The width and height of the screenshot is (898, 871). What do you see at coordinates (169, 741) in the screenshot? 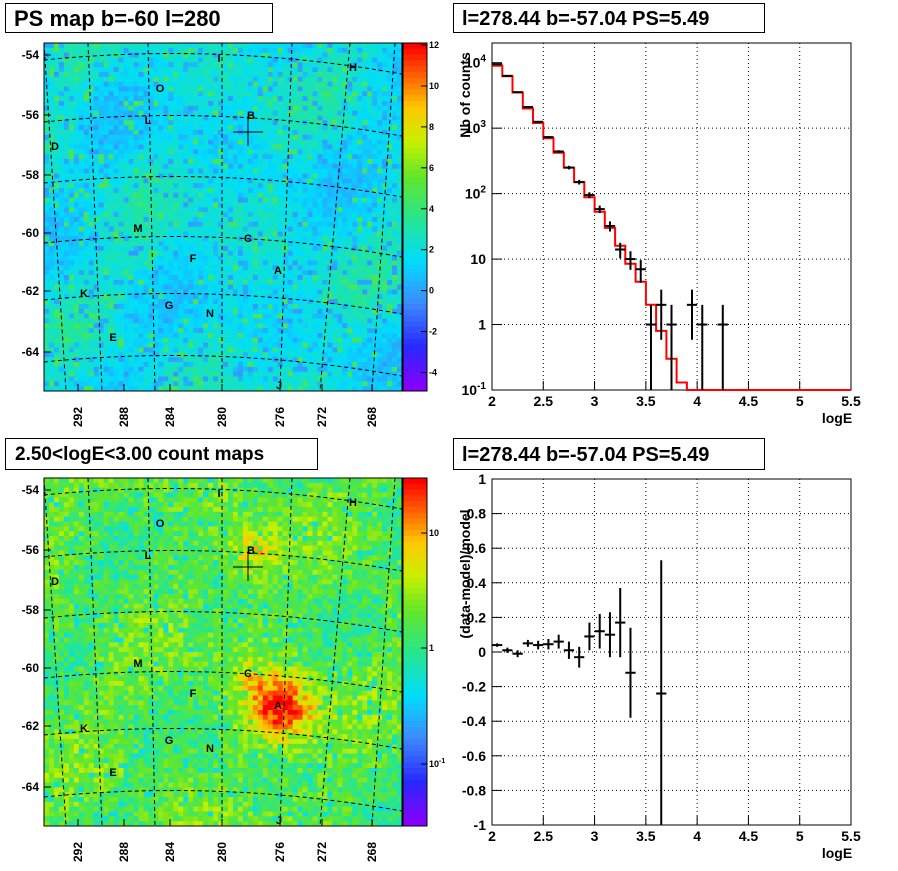
I see `source-label-G: G` at bounding box center [169, 741].